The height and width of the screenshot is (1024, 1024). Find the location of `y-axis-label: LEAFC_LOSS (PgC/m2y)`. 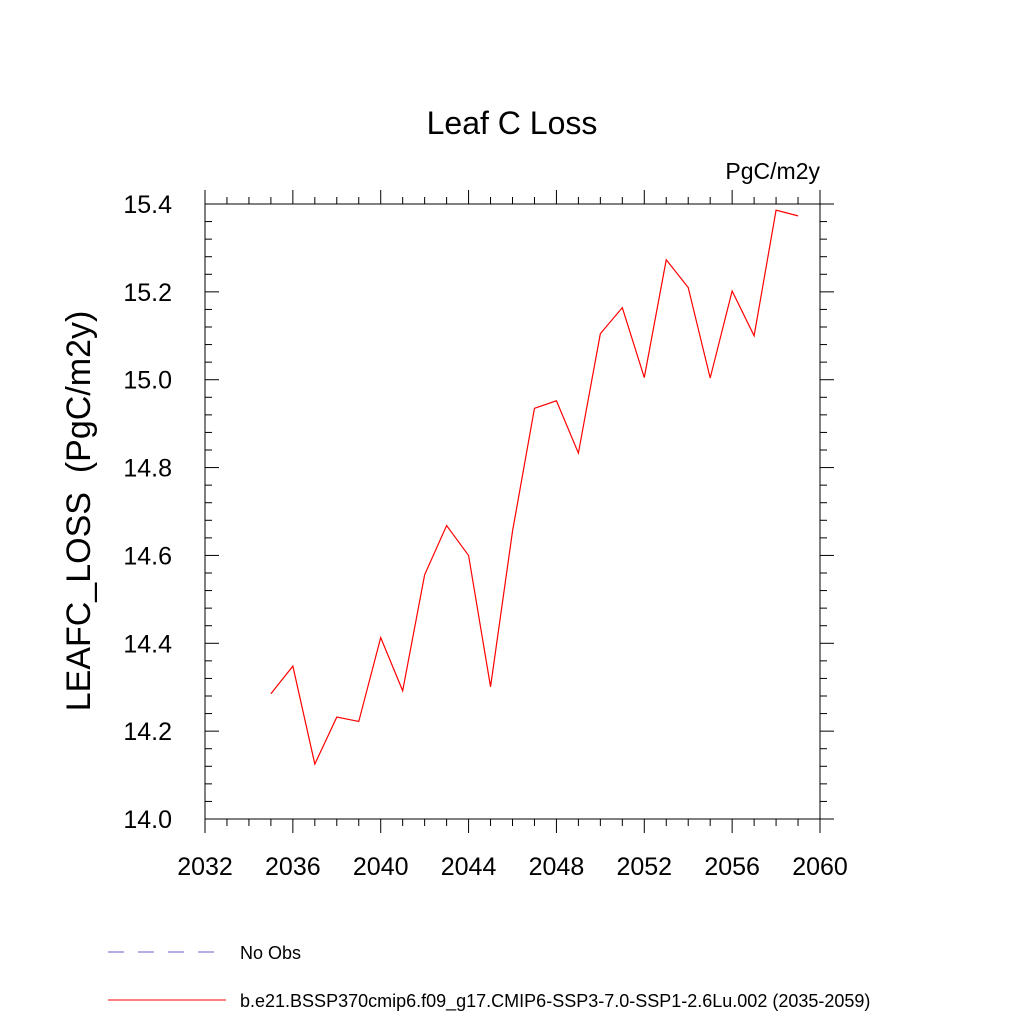

y-axis-label: LEAFC_LOSS (PgC/m2y) is located at coordinates (79, 511).